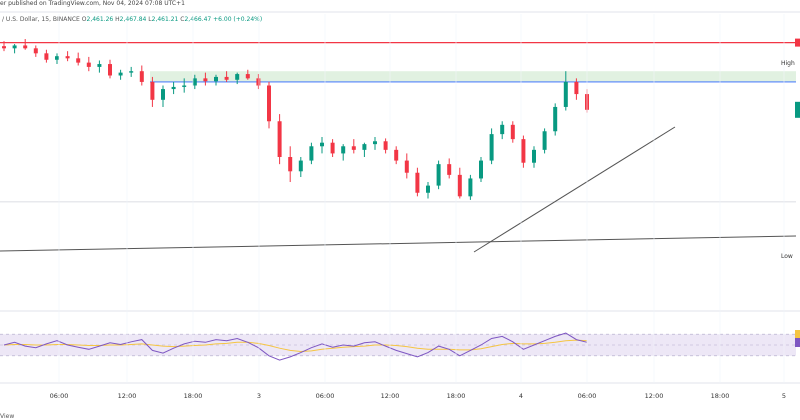 This screenshot has height=420, width=800. Describe the element at coordinates (473, 76) in the screenshot. I see `resistance-zone` at that location.